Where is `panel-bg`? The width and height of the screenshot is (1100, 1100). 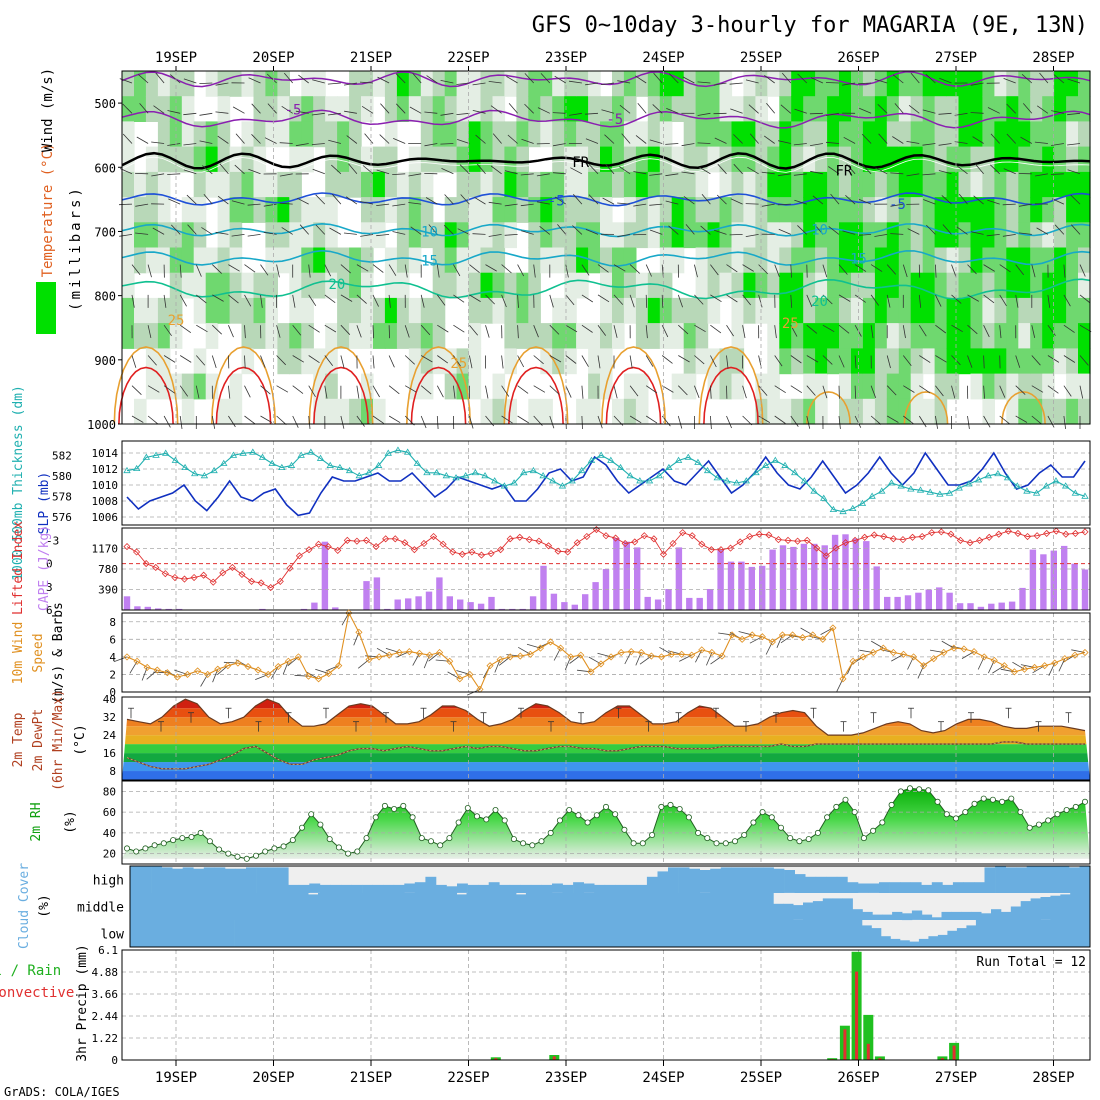 panel-bg is located at coordinates (606, 483).